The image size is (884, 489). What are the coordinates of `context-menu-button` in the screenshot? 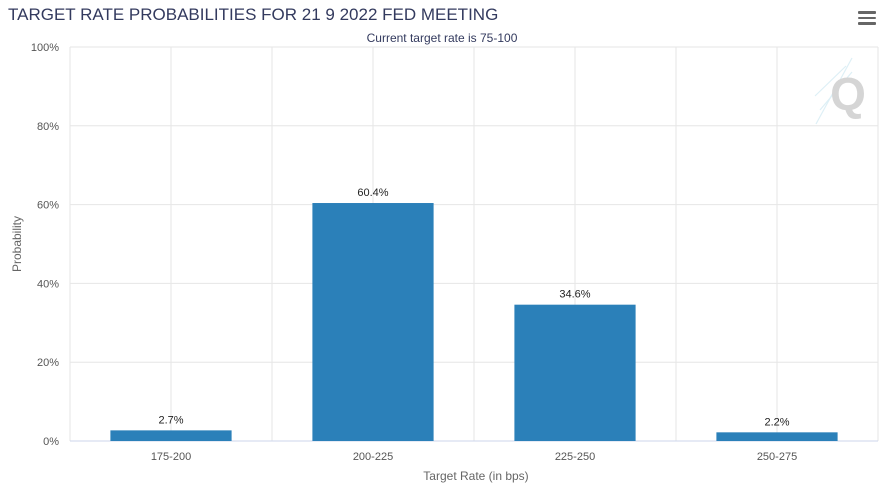 It's located at (867, 18).